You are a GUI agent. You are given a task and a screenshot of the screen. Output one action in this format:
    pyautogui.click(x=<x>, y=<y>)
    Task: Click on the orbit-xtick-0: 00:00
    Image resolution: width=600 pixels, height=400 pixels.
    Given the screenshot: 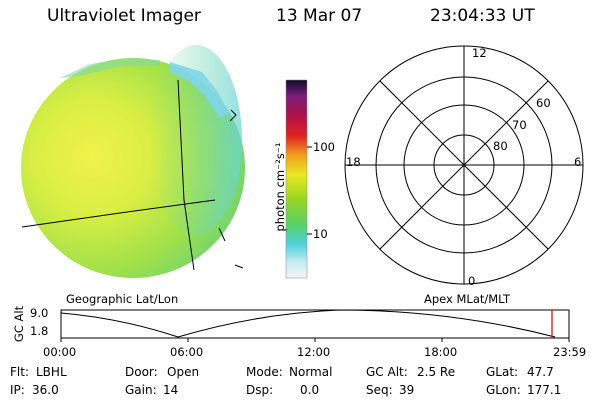 What is the action you would take?
    pyautogui.click(x=60, y=352)
    